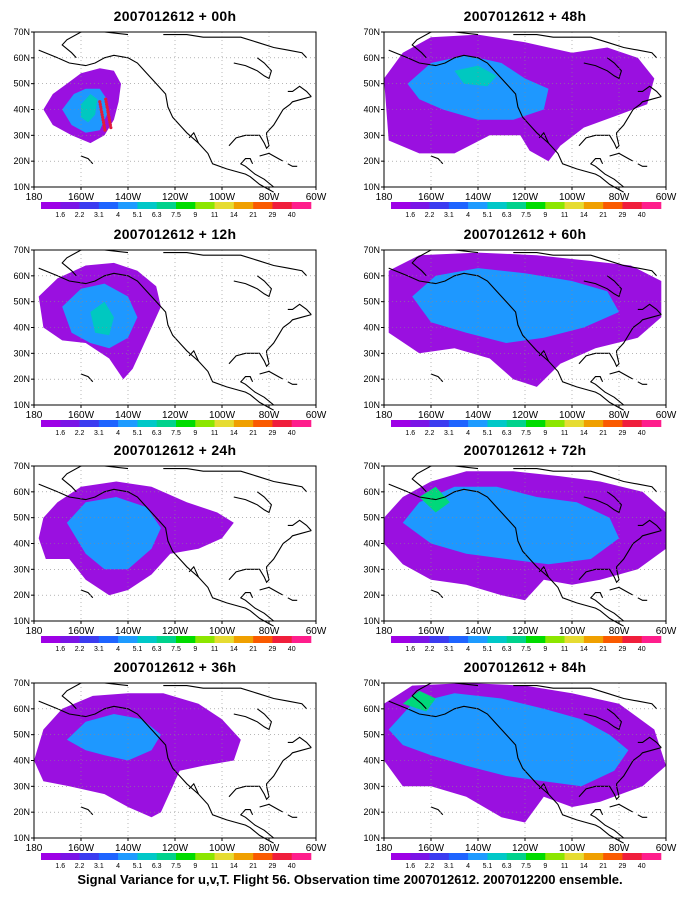 Image resolution: width=700 pixels, height=900 pixels. Describe the element at coordinates (60, 866) in the screenshot. I see `colorbar-label: 1.6` at that location.